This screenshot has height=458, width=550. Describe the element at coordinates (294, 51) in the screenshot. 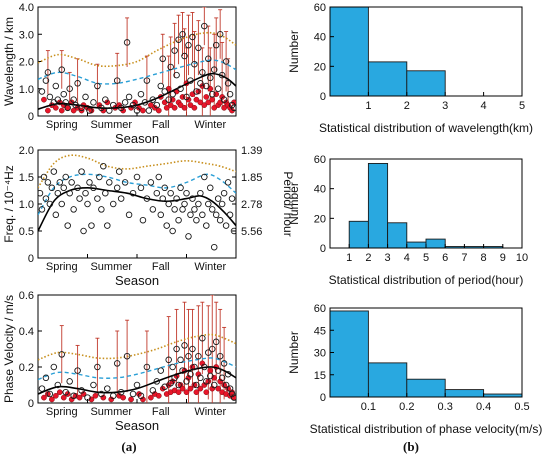

I see `y-axis-label: Number` at that location.